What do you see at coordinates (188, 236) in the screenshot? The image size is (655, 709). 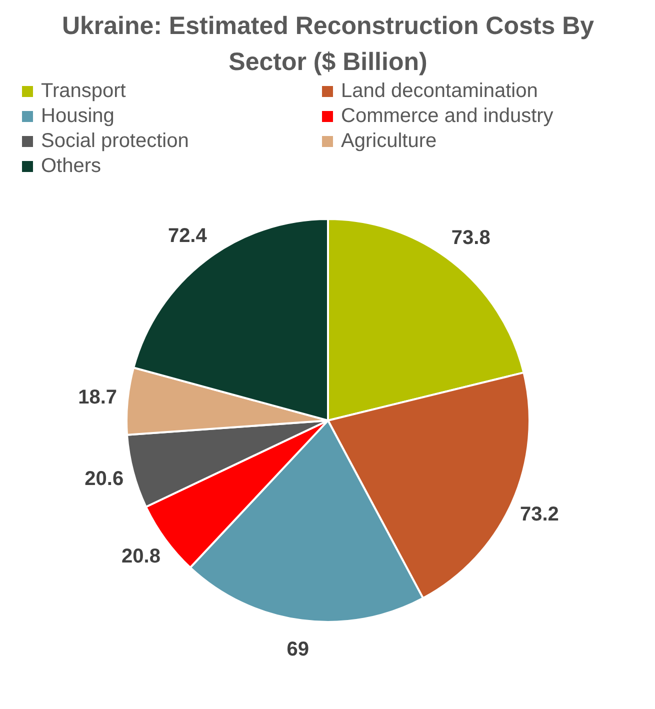 I see `data-label: 72.4` at bounding box center [188, 236].